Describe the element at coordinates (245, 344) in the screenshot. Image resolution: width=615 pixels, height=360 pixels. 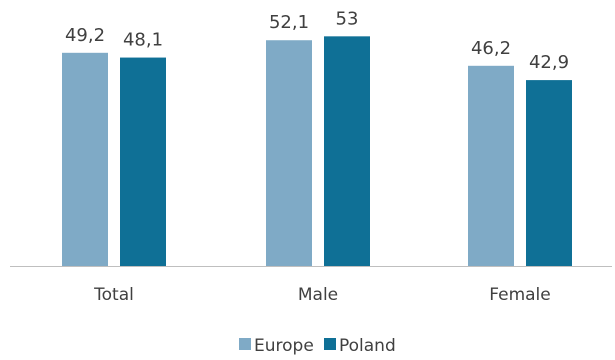
I see `legend-swatch-europe` at that location.